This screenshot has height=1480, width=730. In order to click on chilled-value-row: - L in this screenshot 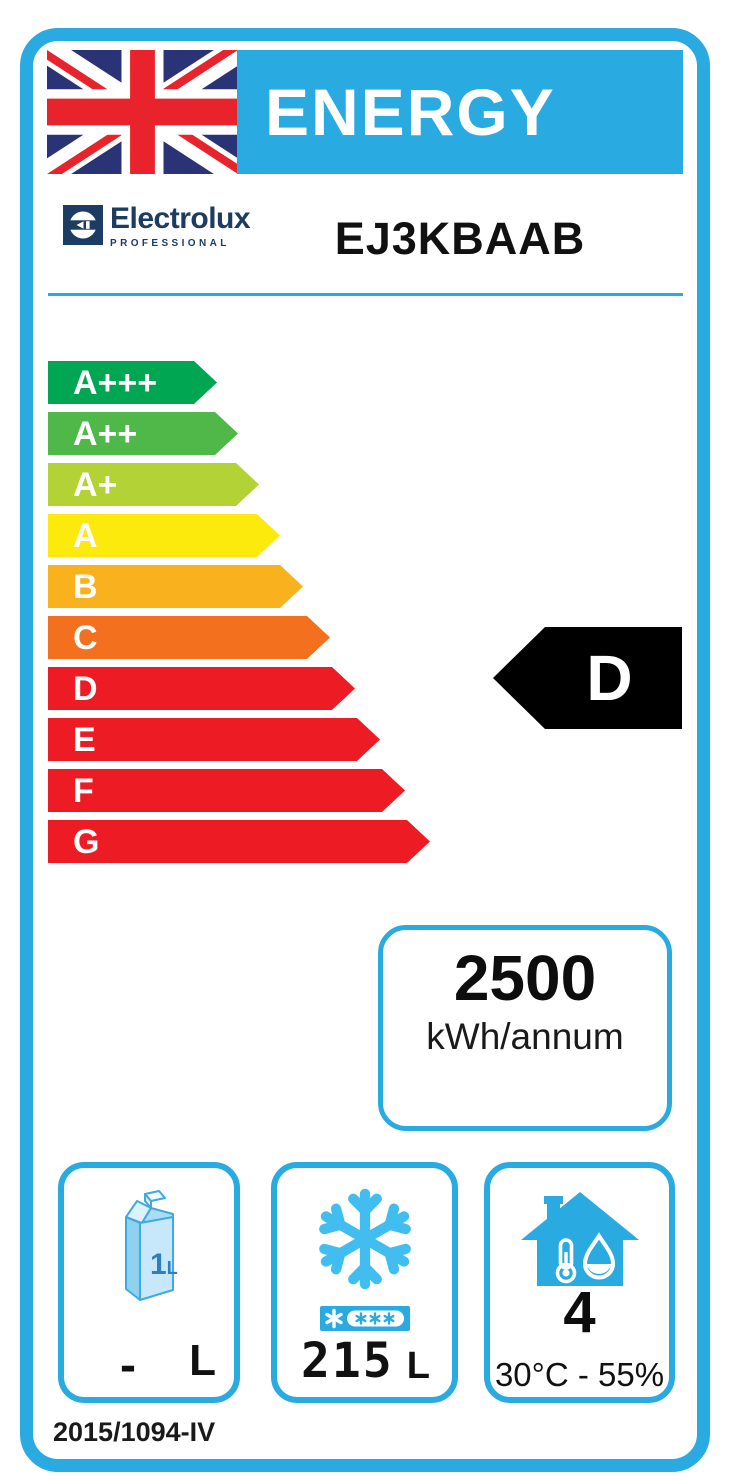, I will do `click(149, 1364)`.